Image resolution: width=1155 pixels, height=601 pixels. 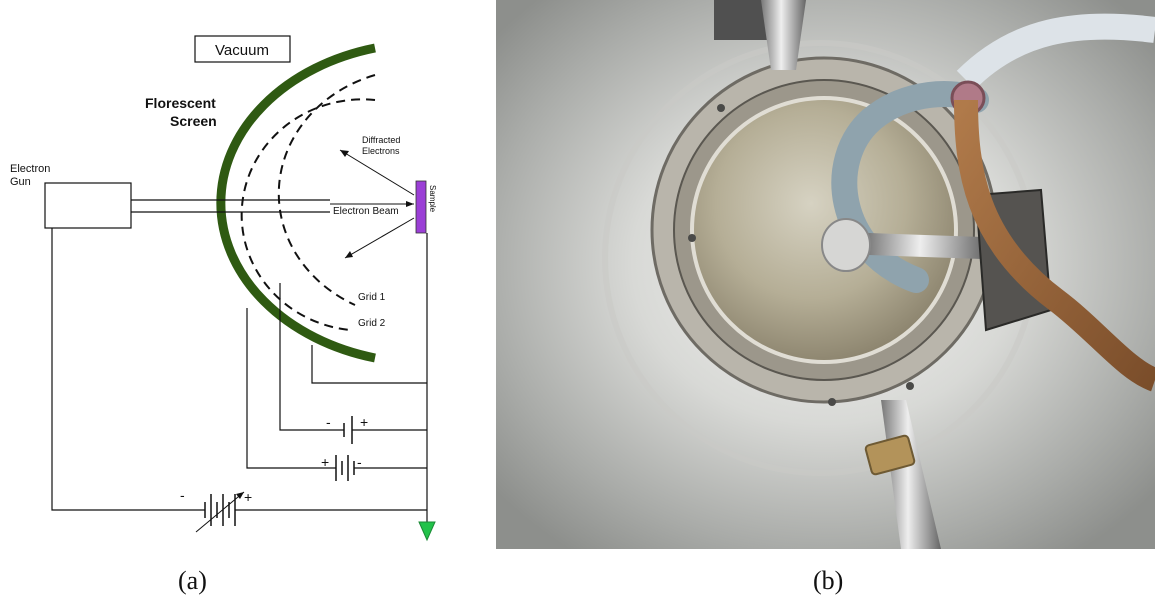 I want to click on sample-holder, so click(x=846, y=245).